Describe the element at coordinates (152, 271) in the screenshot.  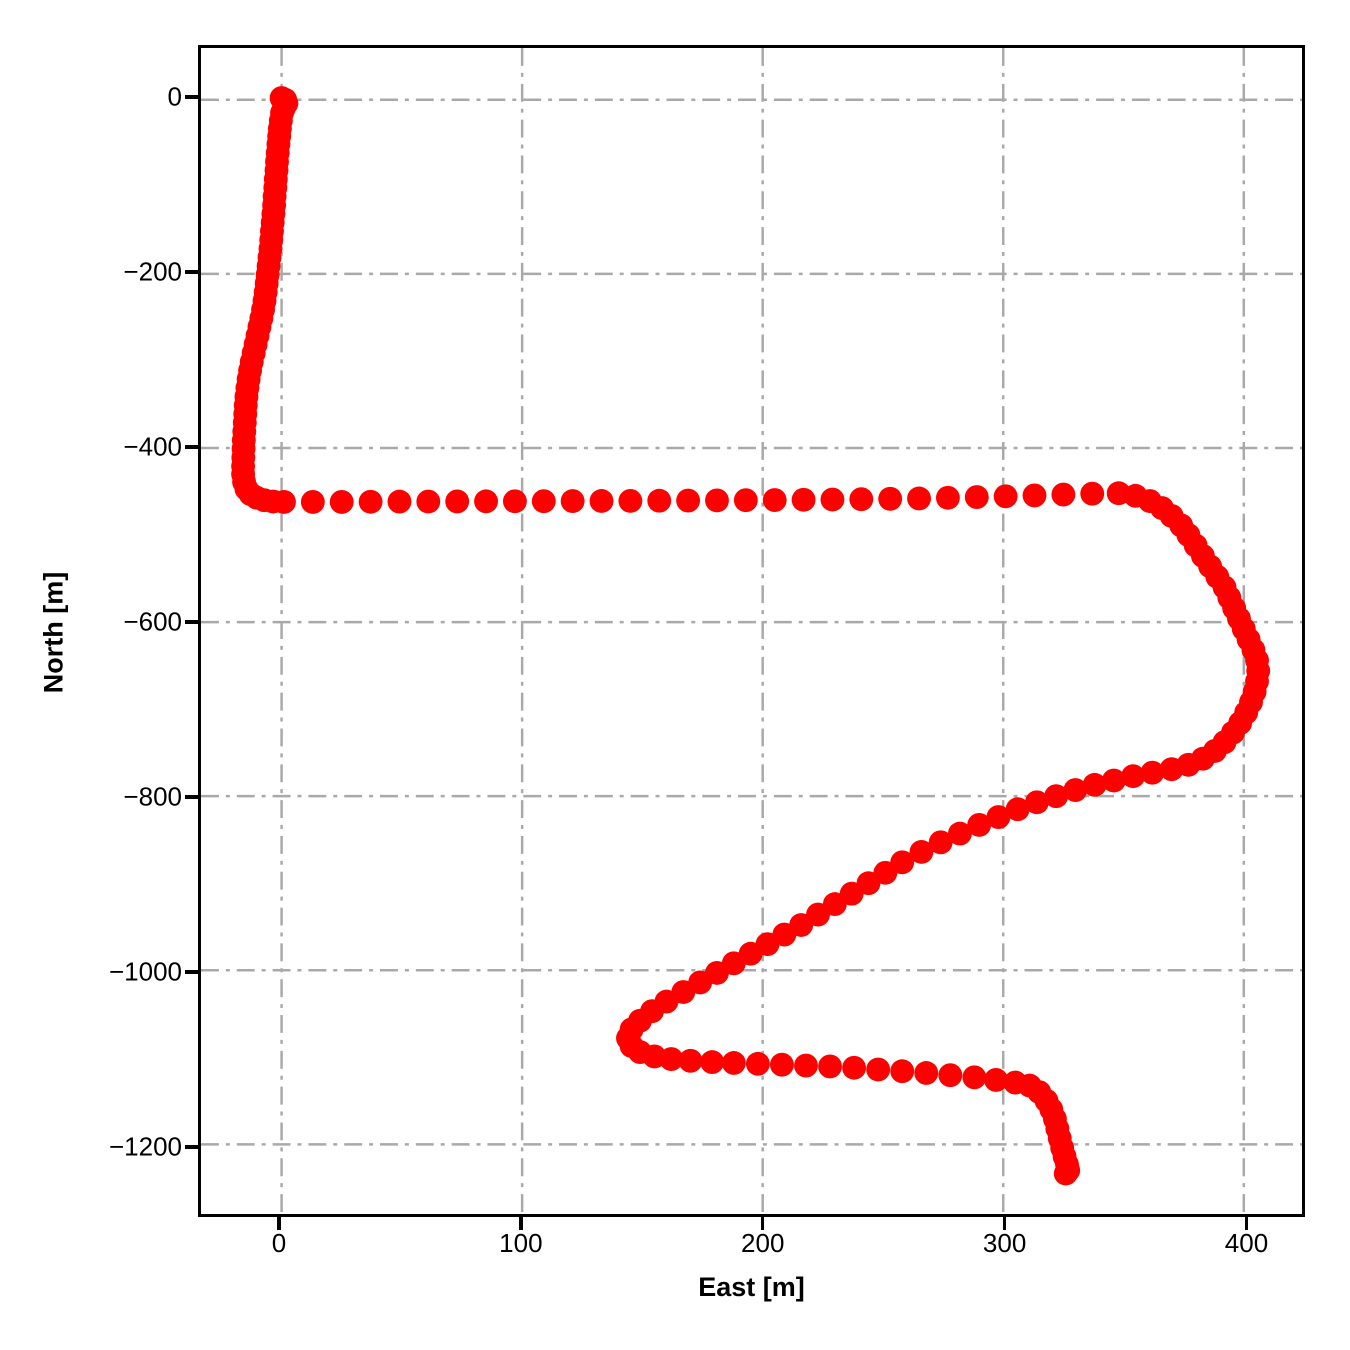
I see `y-tick-label: −200` at that location.